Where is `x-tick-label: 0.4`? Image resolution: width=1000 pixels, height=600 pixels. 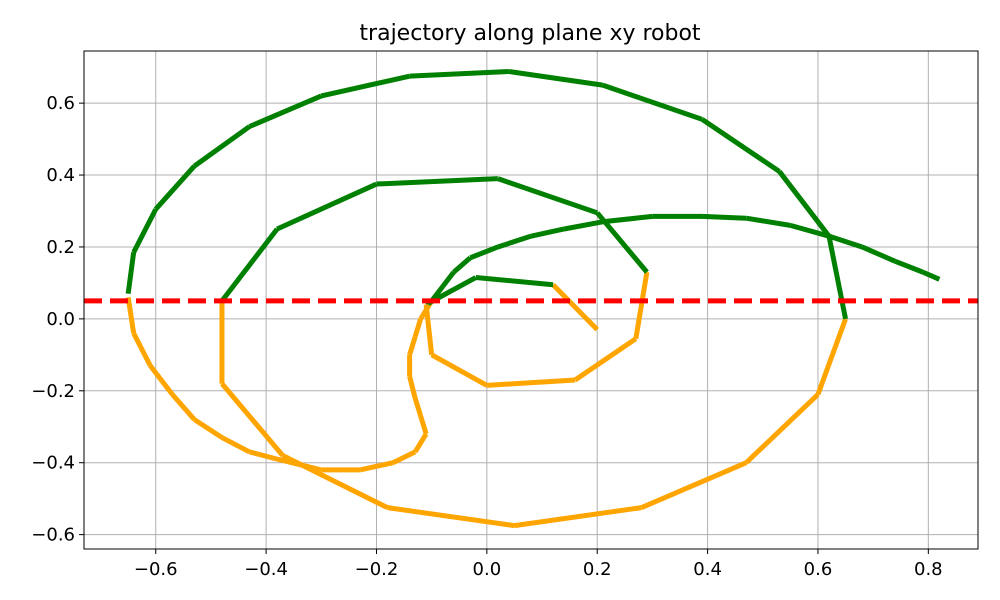 x-tick-label: 0.4 is located at coordinates (707, 569).